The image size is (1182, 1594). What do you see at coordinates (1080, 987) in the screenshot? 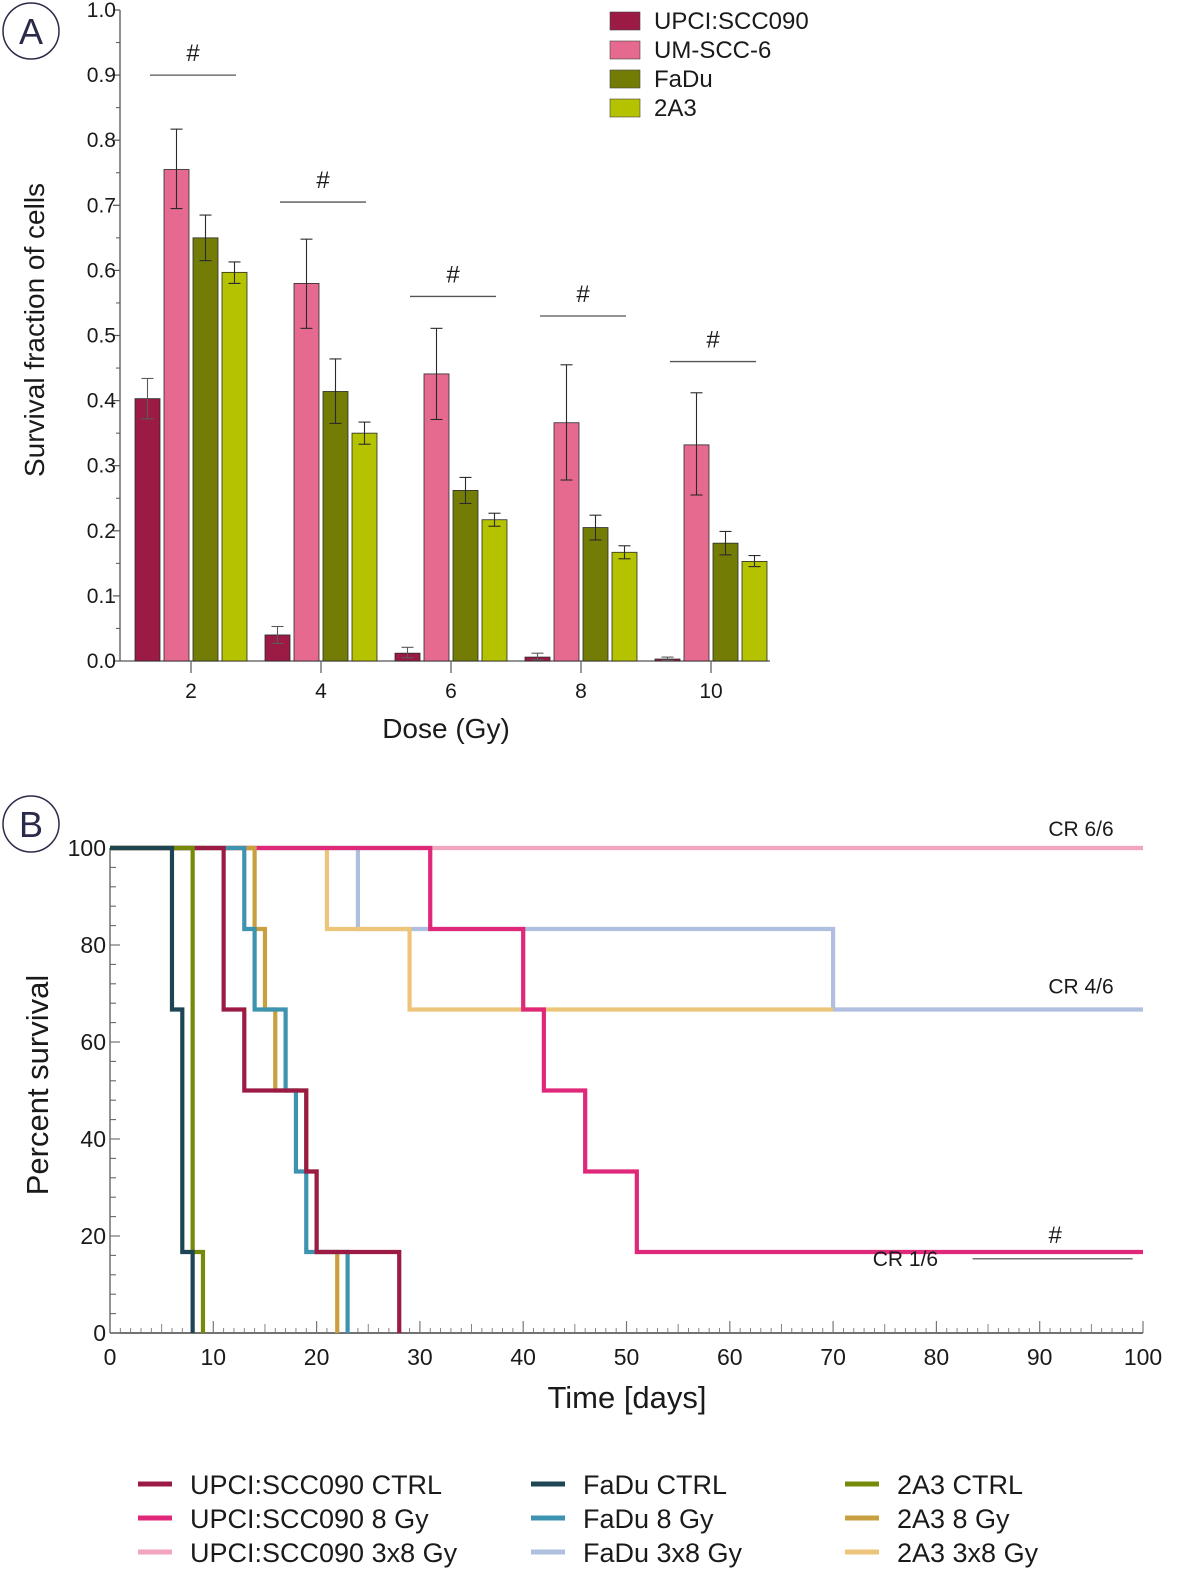
I see `complete-response-label: CR 4/6` at bounding box center [1080, 987].